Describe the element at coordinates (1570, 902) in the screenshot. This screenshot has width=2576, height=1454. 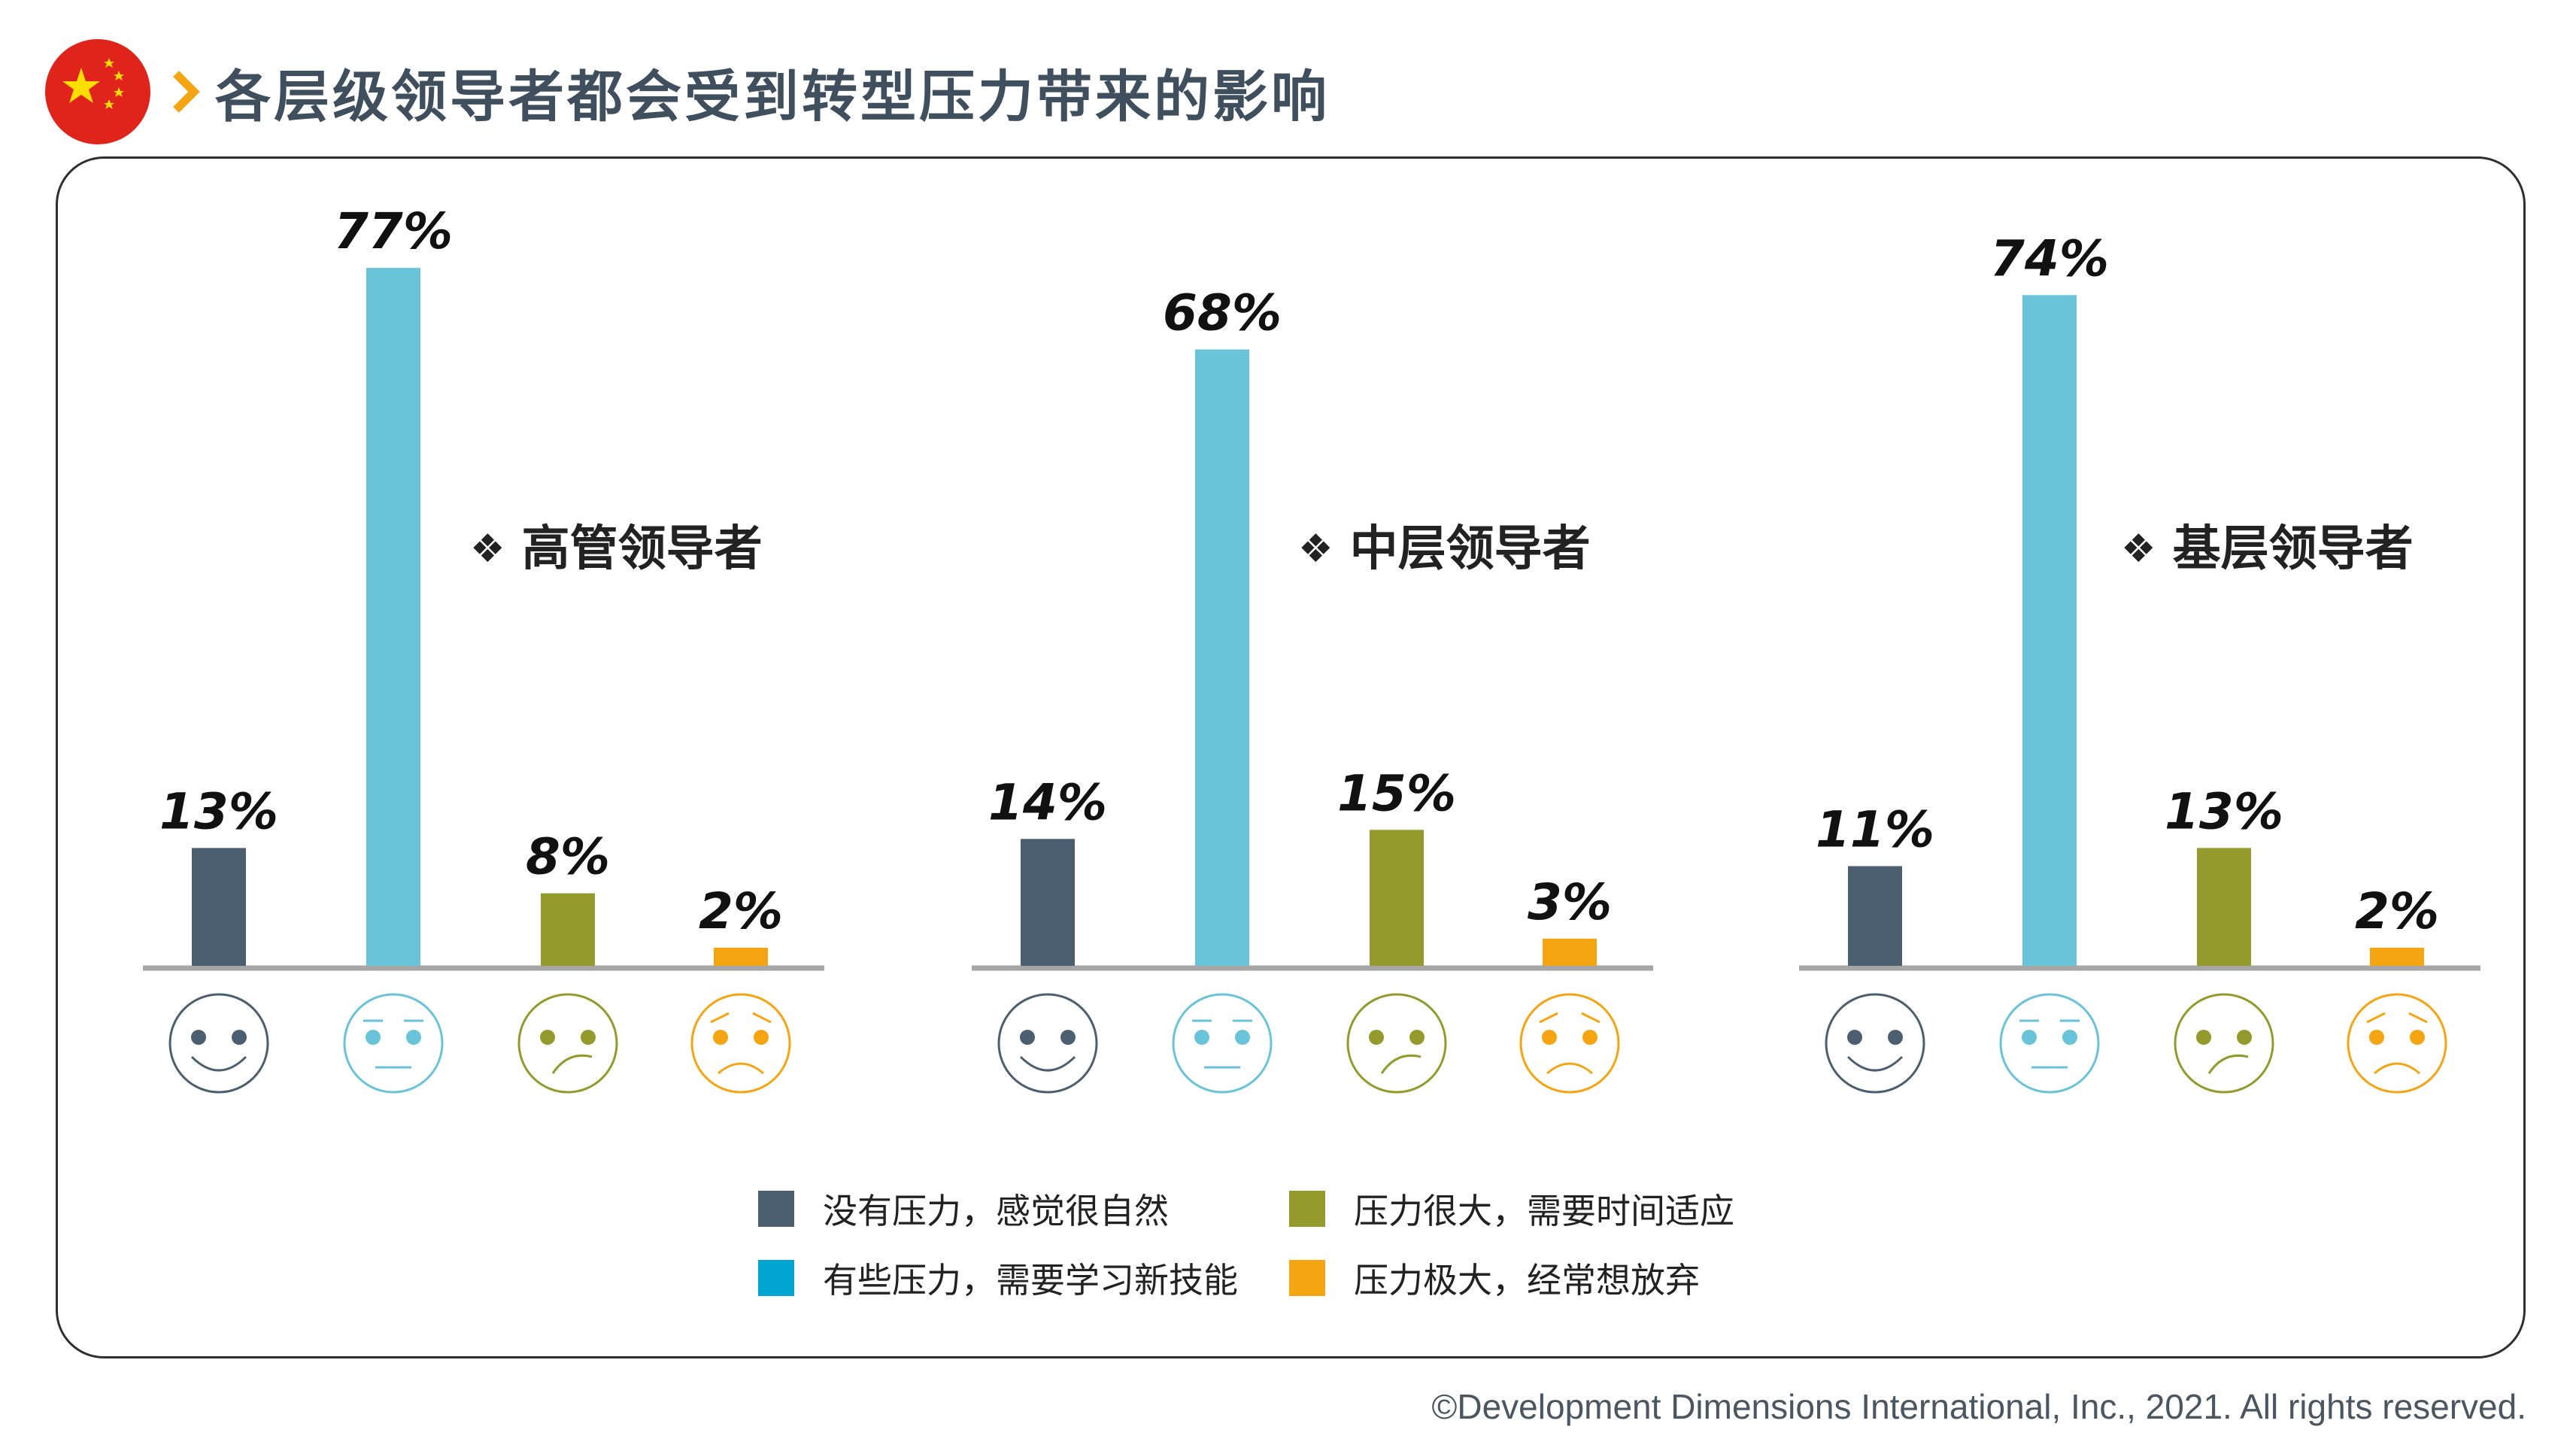
I see `data-label: 3%` at that location.